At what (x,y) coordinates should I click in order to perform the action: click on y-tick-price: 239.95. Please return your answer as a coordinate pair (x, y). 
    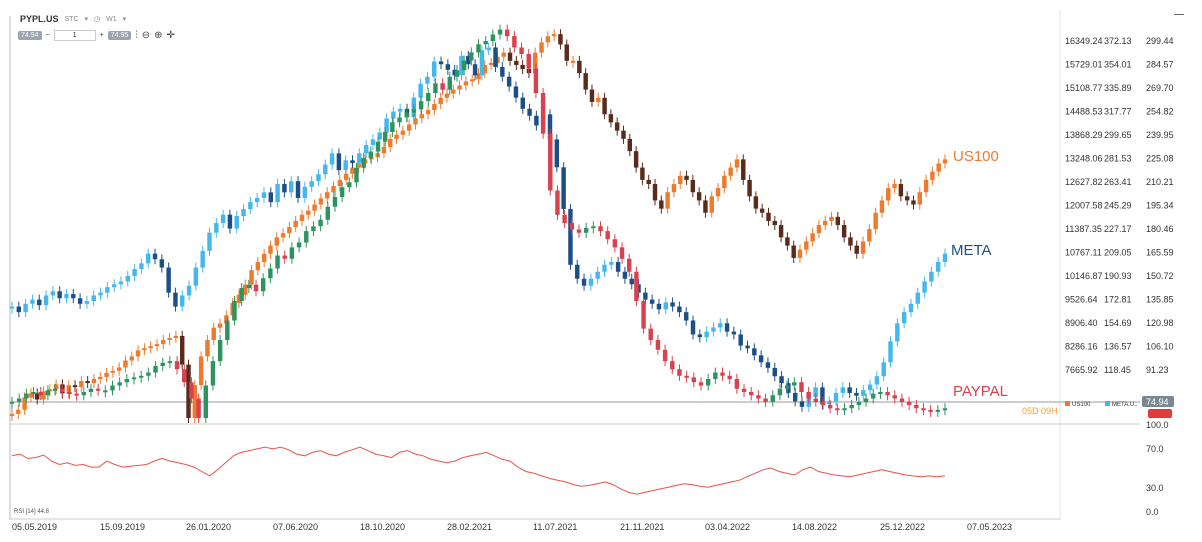
    Looking at the image, I should click on (1160, 135).